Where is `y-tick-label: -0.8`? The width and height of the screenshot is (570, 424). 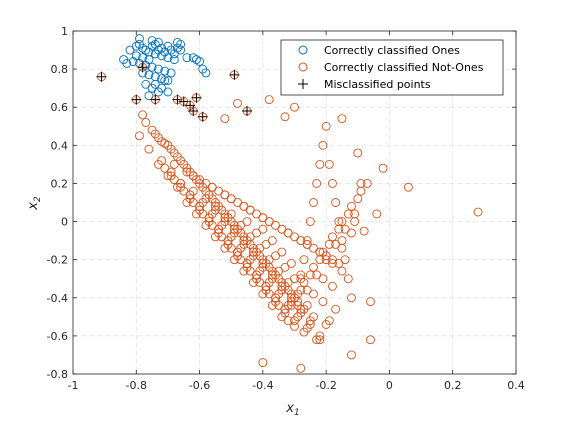
y-tick-label: -0.8 is located at coordinates (57, 374).